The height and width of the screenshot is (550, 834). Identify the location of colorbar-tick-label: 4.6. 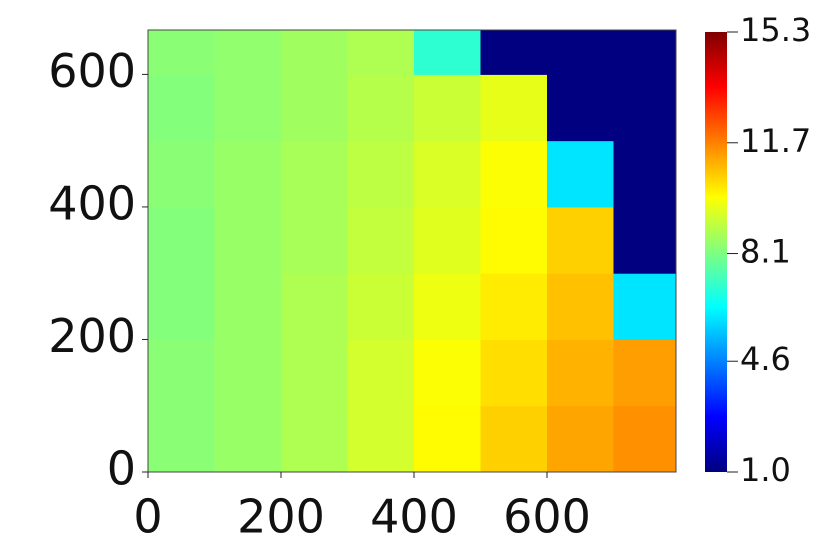
(765, 359).